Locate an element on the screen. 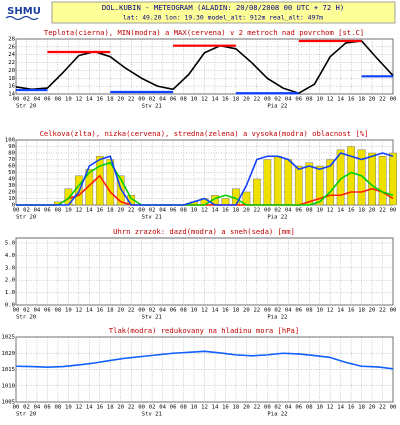 Image resolution: width=400 pixels, height=425 pixels. y-tick-label: 3.0 is located at coordinates (10, 268).